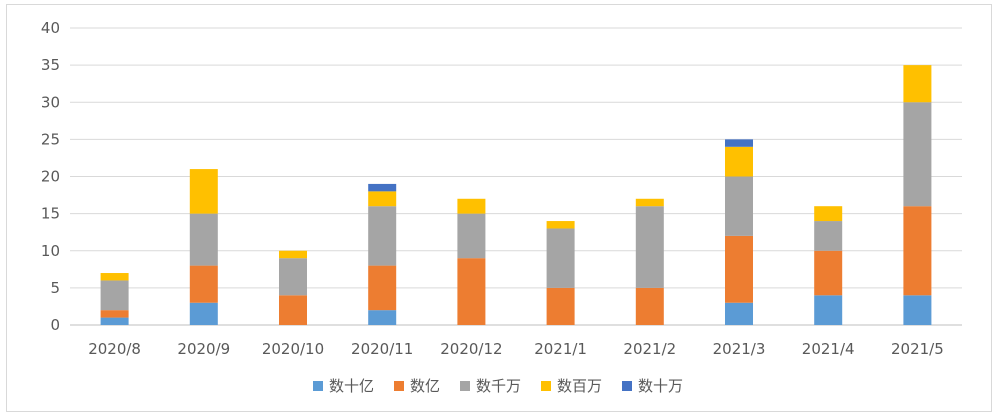  What do you see at coordinates (50, 65) in the screenshot?
I see `y-tick-label: 35` at bounding box center [50, 65].